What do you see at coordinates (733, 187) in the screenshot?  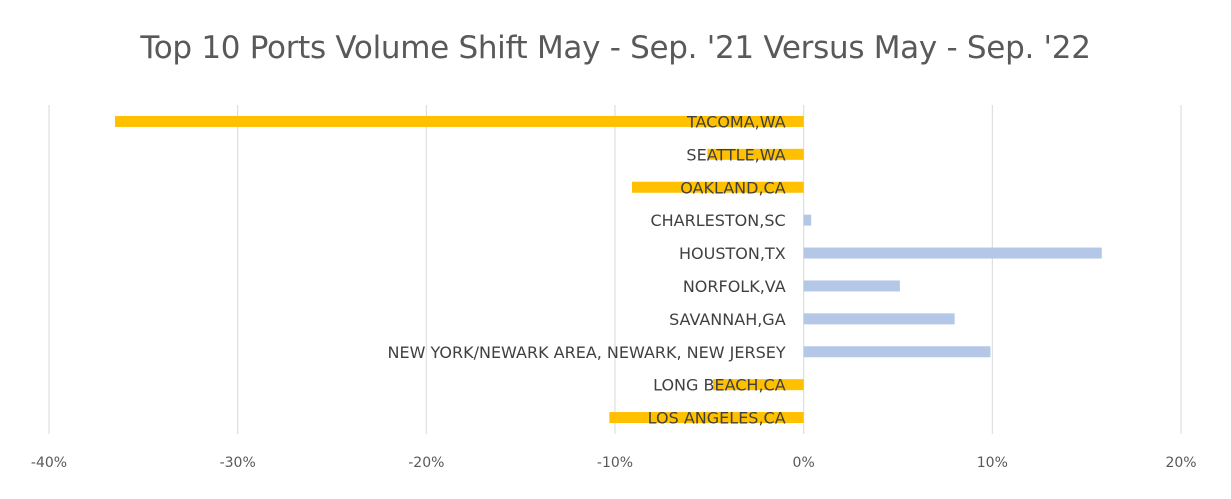 I see `category-label: OAKLAND,CA` at bounding box center [733, 187].